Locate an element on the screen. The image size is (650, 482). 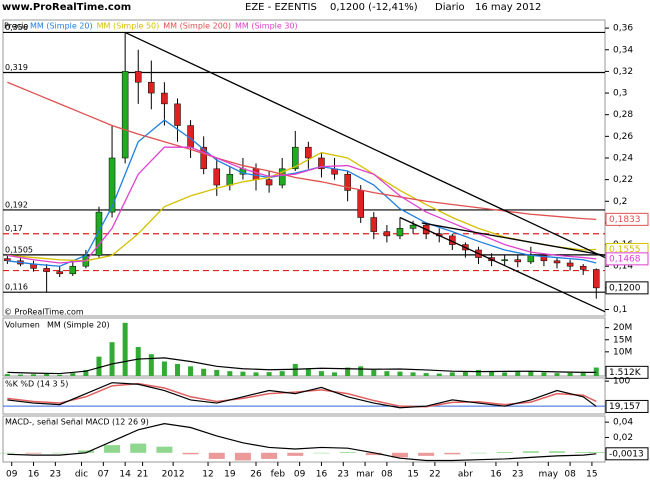
level-label: 0,192 is located at coordinates (16, 204).